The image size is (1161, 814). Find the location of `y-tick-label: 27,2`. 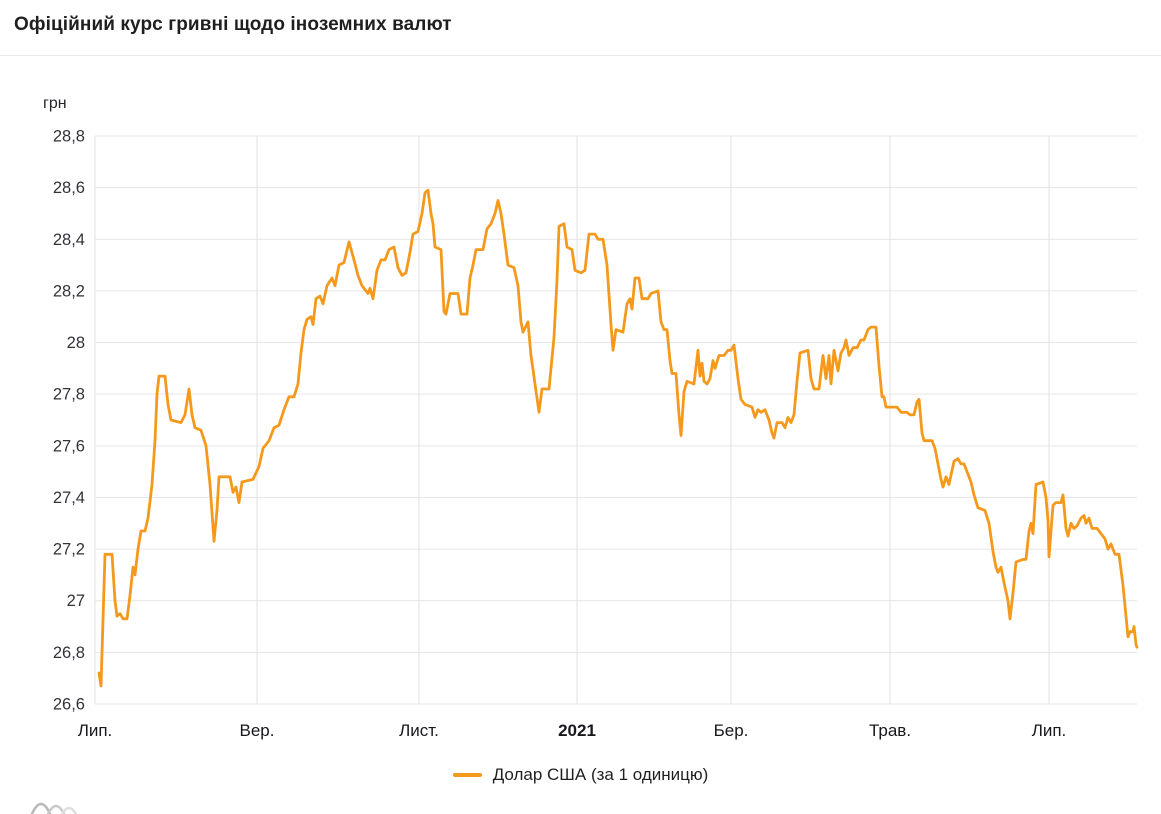

y-tick-label: 27,2 is located at coordinates (69, 550).